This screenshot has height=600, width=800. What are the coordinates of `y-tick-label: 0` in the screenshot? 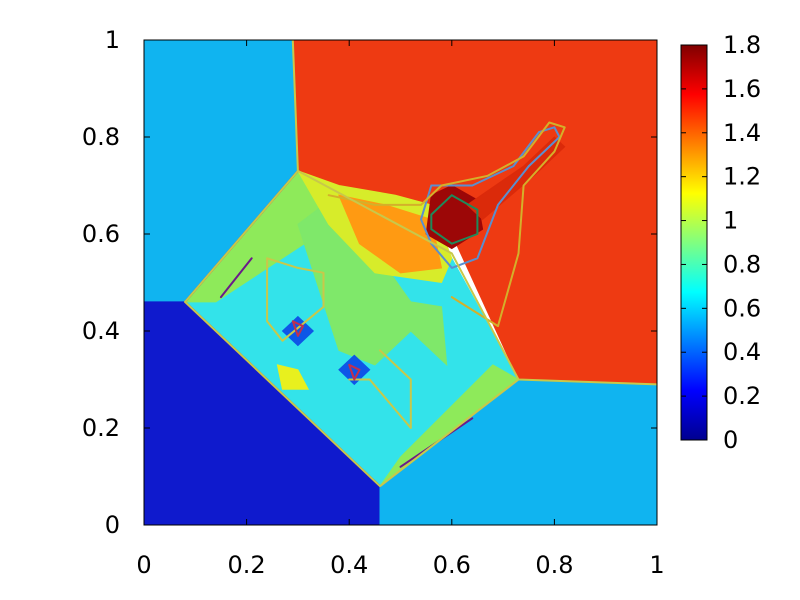 It's located at (112, 525).